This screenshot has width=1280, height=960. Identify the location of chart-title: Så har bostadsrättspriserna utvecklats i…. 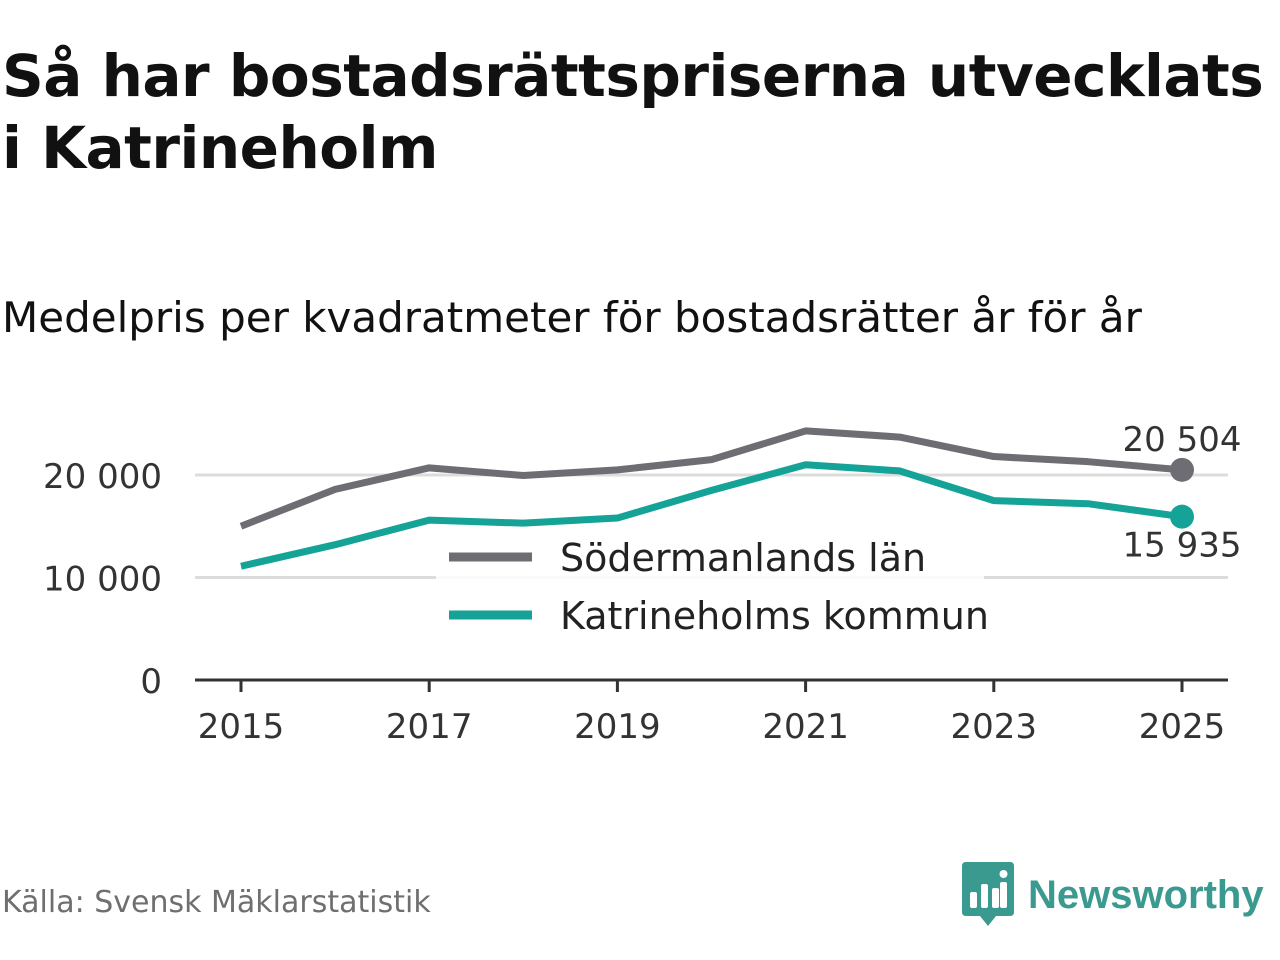
(633, 112).